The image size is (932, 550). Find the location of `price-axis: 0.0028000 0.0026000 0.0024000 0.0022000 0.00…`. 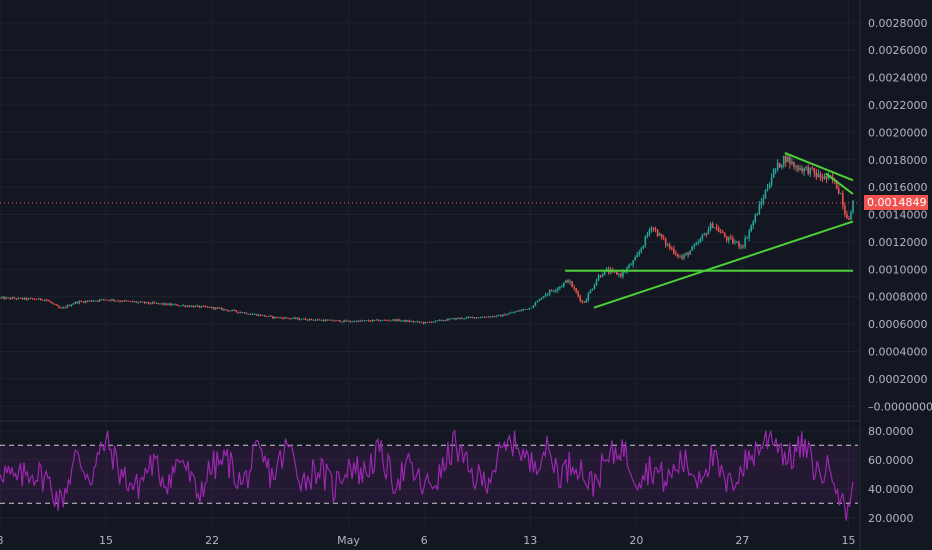

price-axis: 0.0028000 0.0026000 0.0024000 0.0022000 0.00… is located at coordinates (900, 215).